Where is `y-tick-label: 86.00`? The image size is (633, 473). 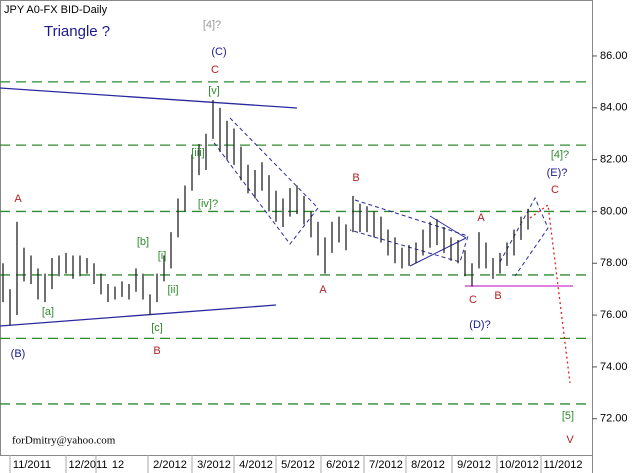
y-tick-label: 86.00 is located at coordinates (614, 56).